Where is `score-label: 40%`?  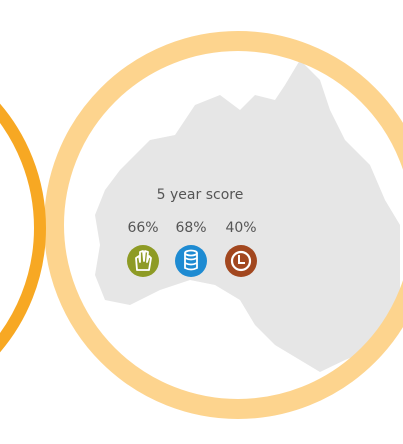 score-label: 40% is located at coordinates (240, 228).